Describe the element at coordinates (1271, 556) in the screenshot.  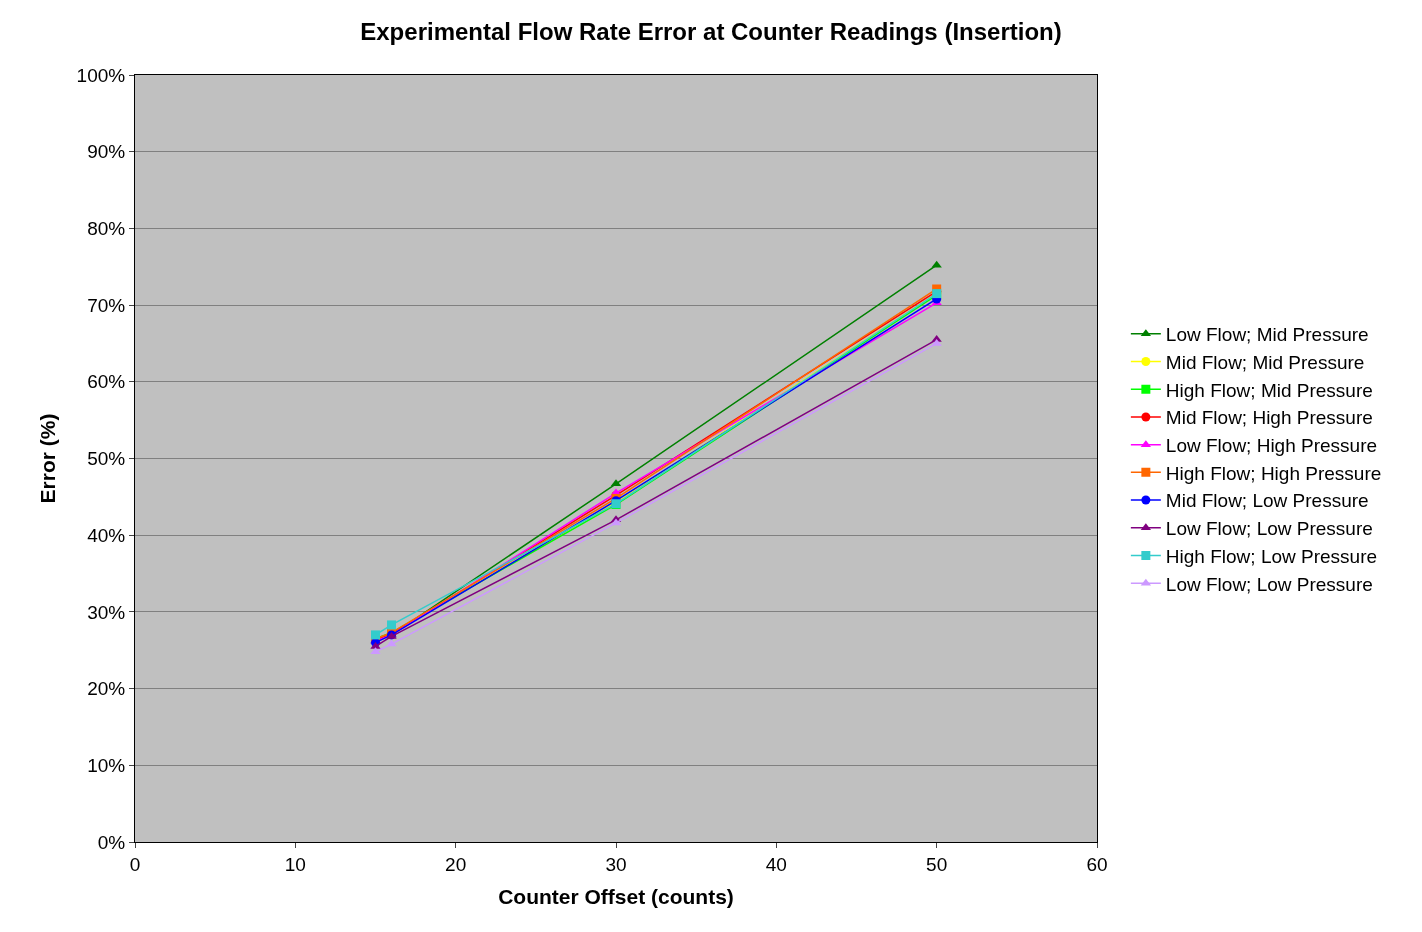
I see `legend-label: High Flow; Low Pressure` at that location.